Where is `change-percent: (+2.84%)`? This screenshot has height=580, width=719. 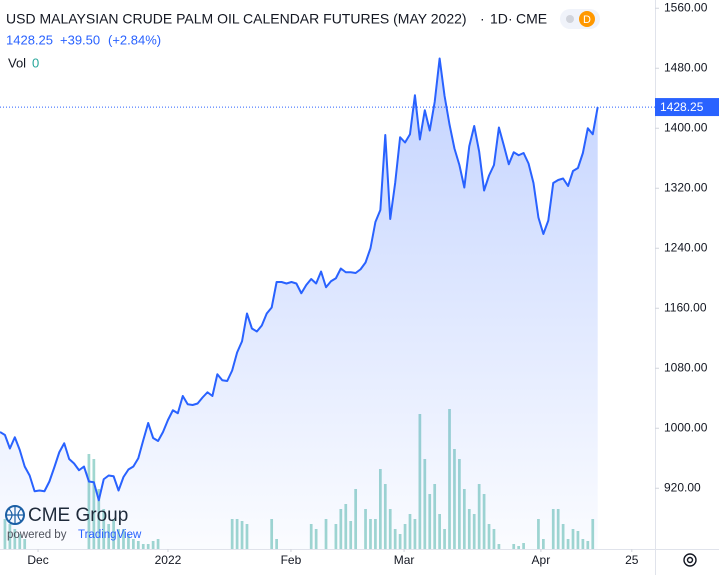 change-percent: (+2.84%) is located at coordinates (134, 39).